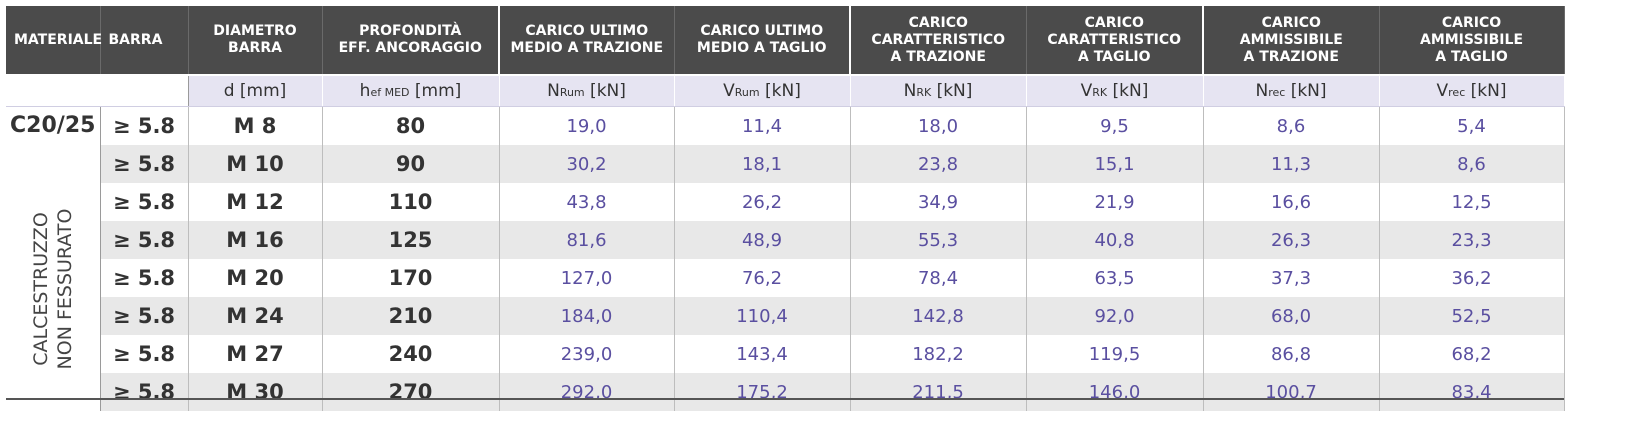 This screenshot has height=428, width=1630. Describe the element at coordinates (255, 392) in the screenshot. I see `spec-cell: M 30` at that location.